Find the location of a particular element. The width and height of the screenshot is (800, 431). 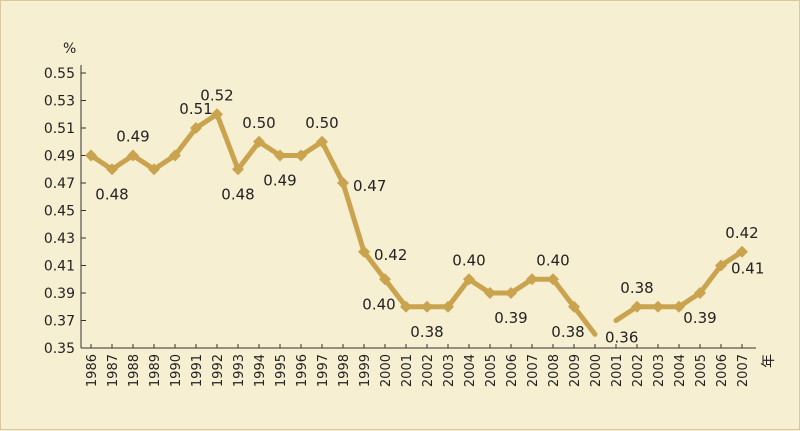

x-tick-label: 1987 is located at coordinates (113, 370).